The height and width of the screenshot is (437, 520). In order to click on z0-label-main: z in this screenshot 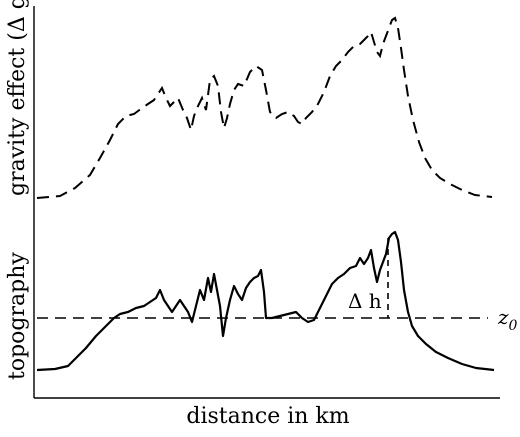, I will do `click(503, 317)`.